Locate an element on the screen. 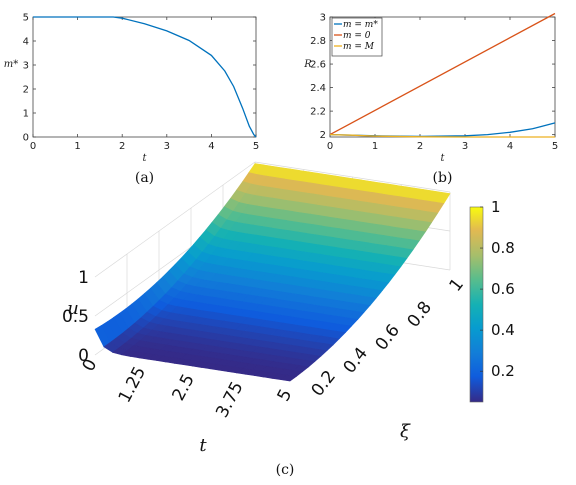 This screenshot has height=485, width=576. panel-a-ylabel: m* is located at coordinates (11, 64).